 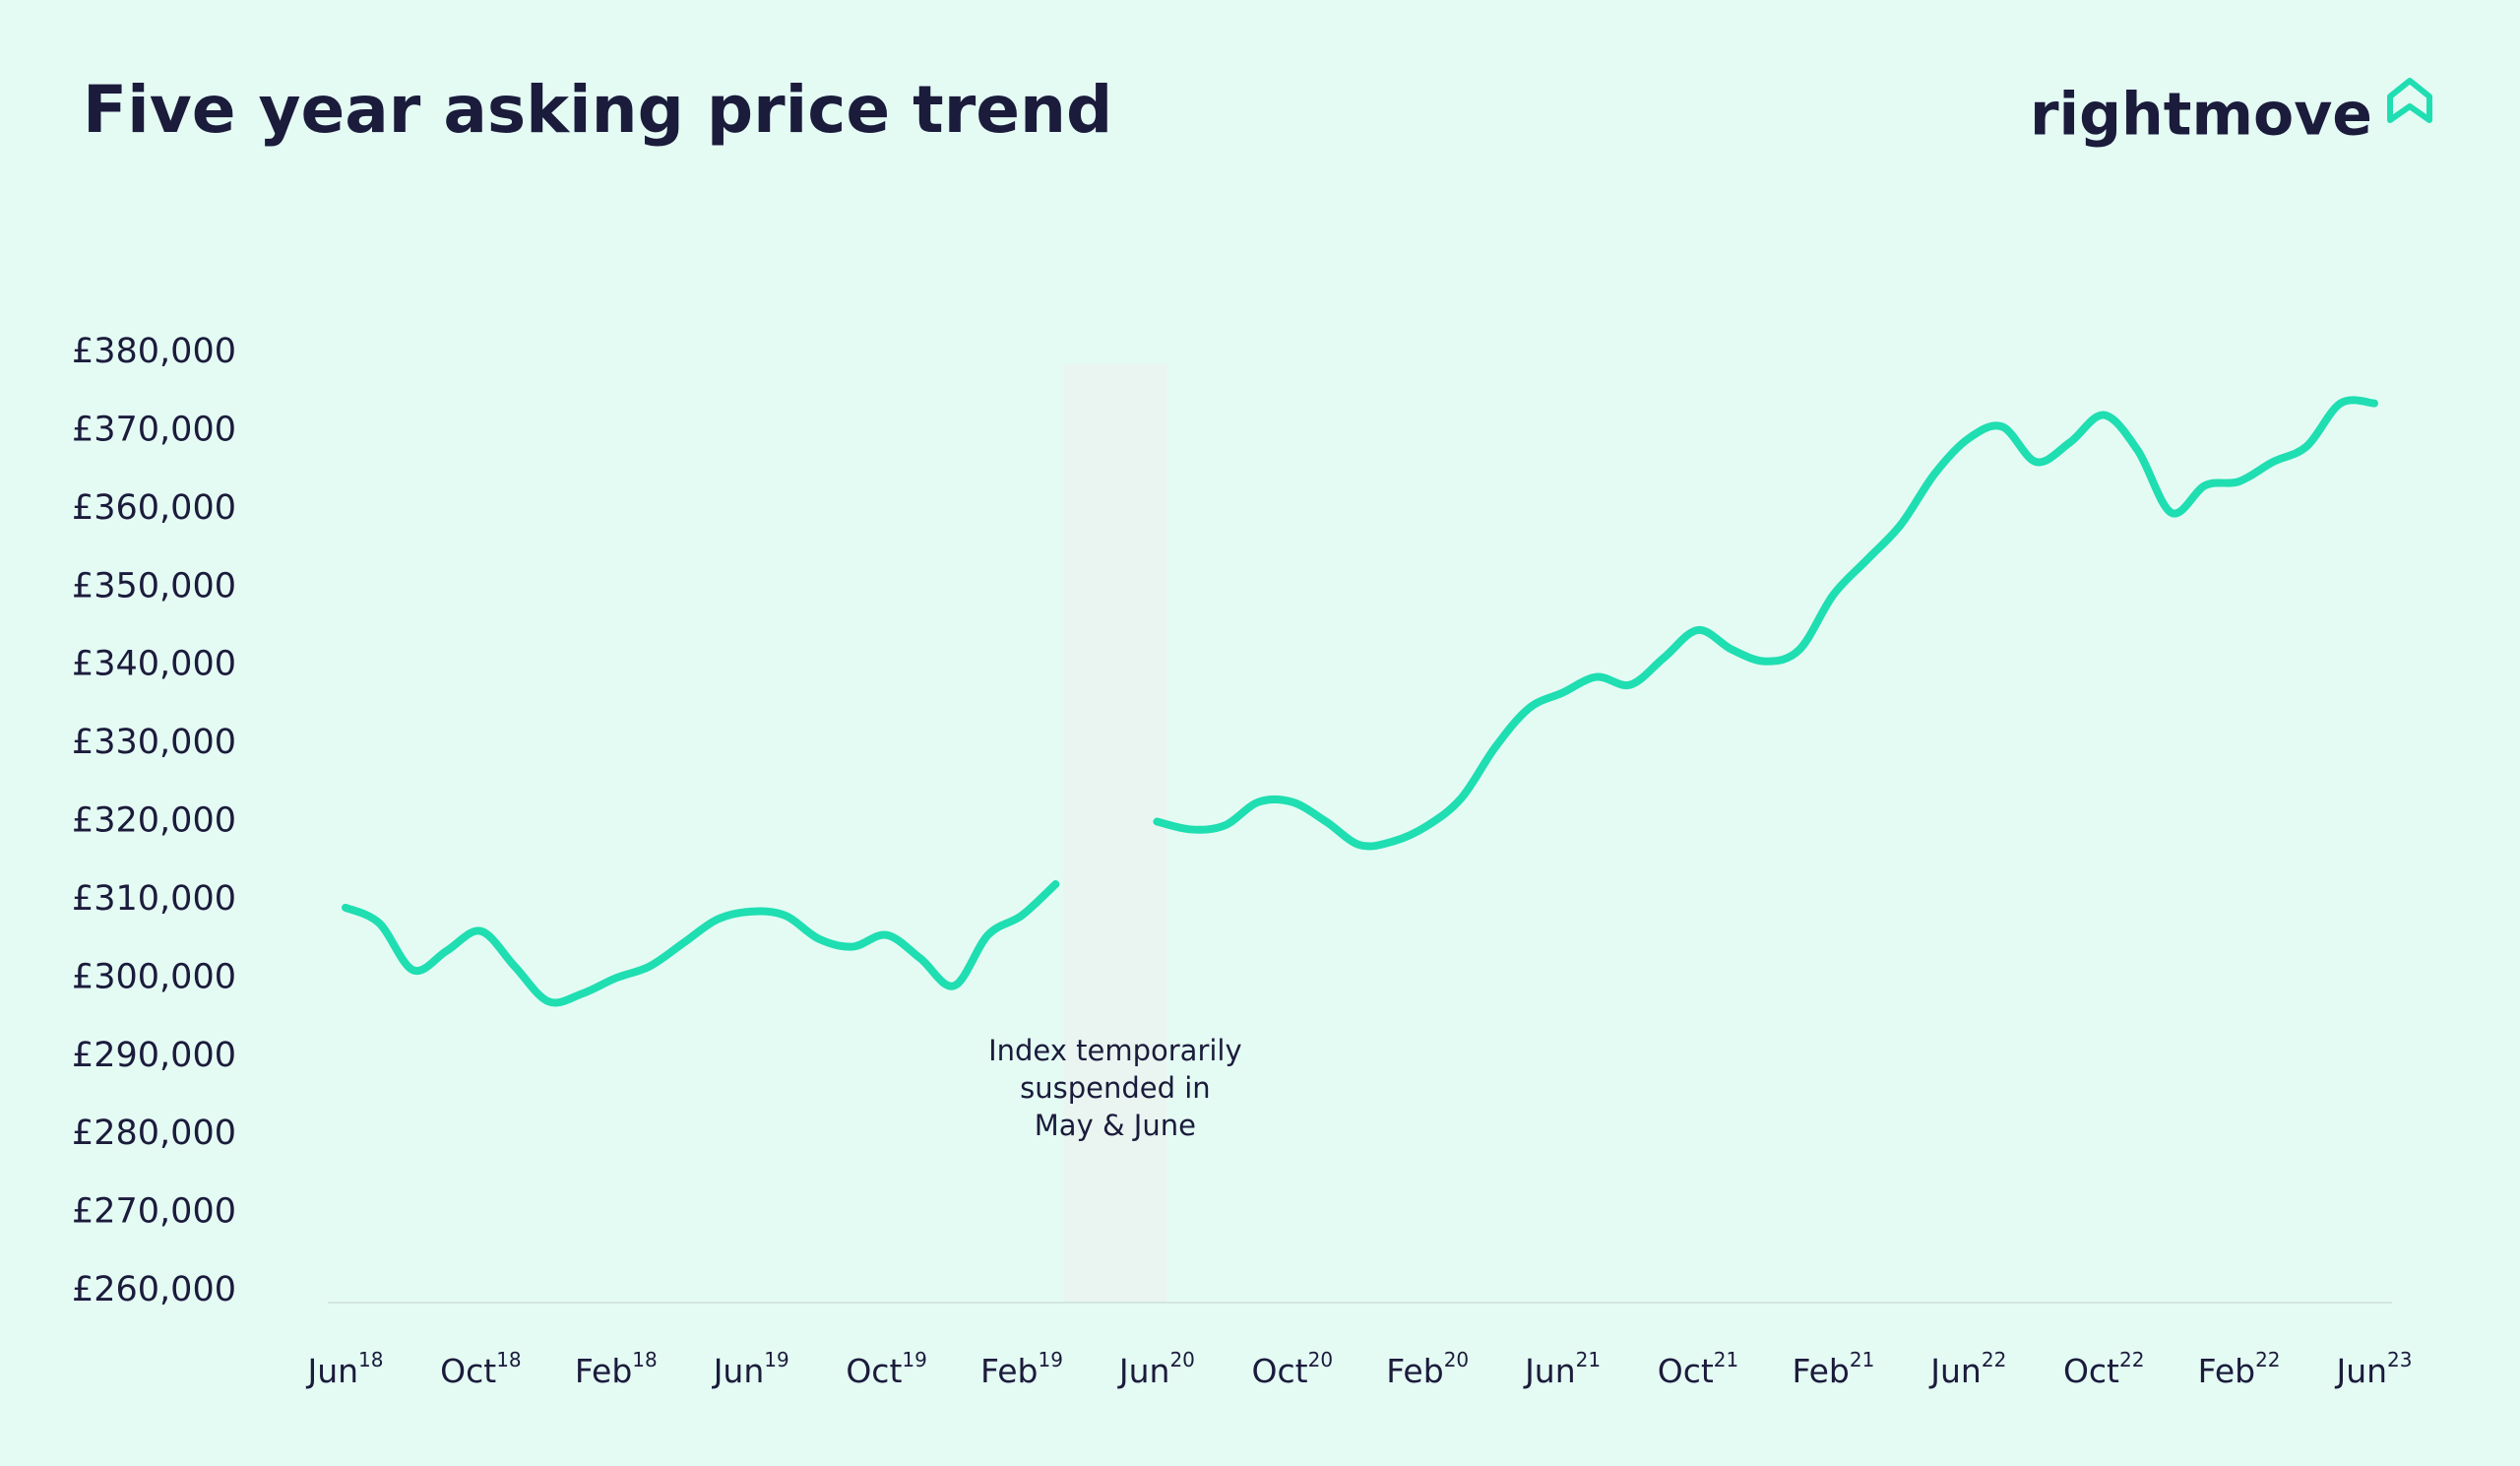 What do you see at coordinates (154, 1134) in the screenshot?
I see `y-tick-label: £280,000` at bounding box center [154, 1134].